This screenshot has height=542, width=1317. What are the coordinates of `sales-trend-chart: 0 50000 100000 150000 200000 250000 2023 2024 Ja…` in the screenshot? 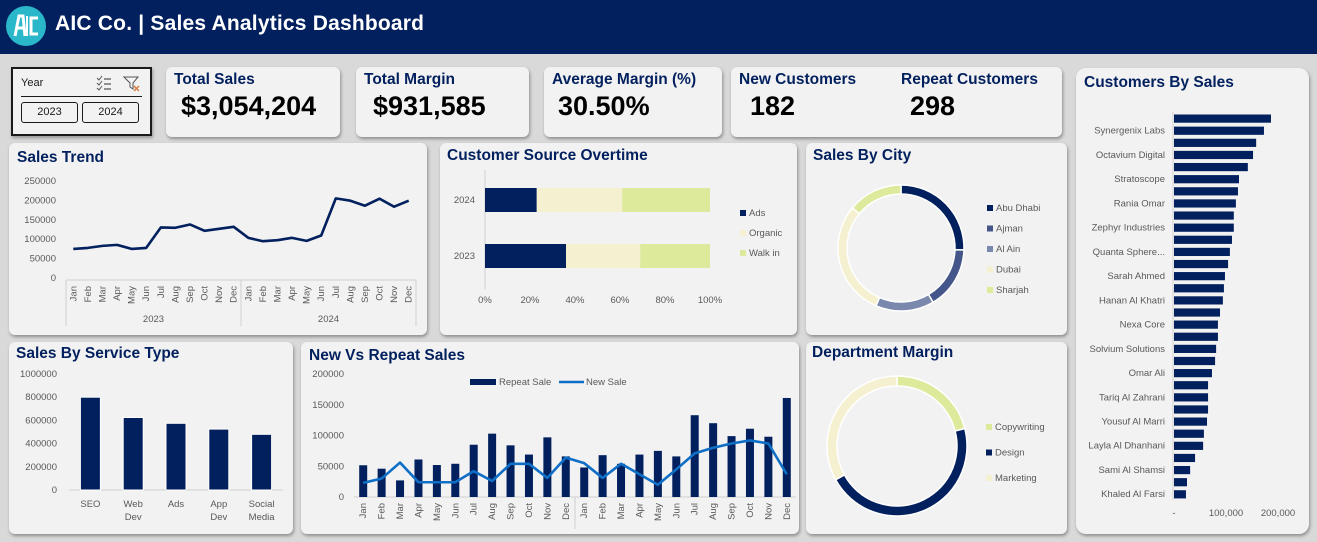 It's located at (220, 251).